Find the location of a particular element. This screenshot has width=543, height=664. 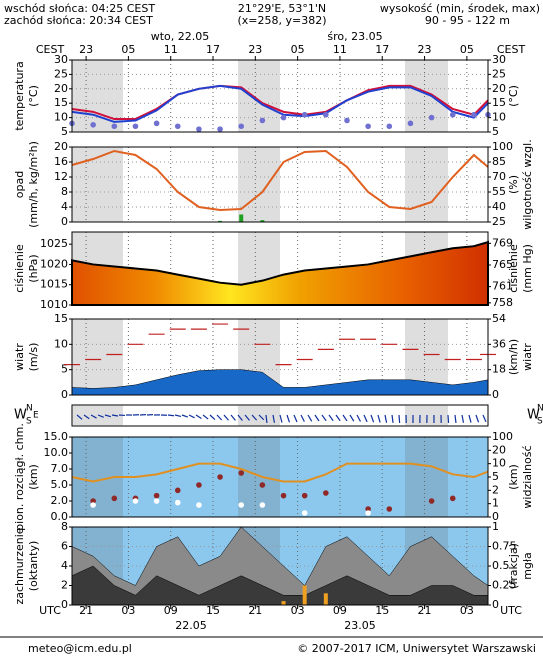

y-tick-label: 15 is located at coordinates (499, 102).